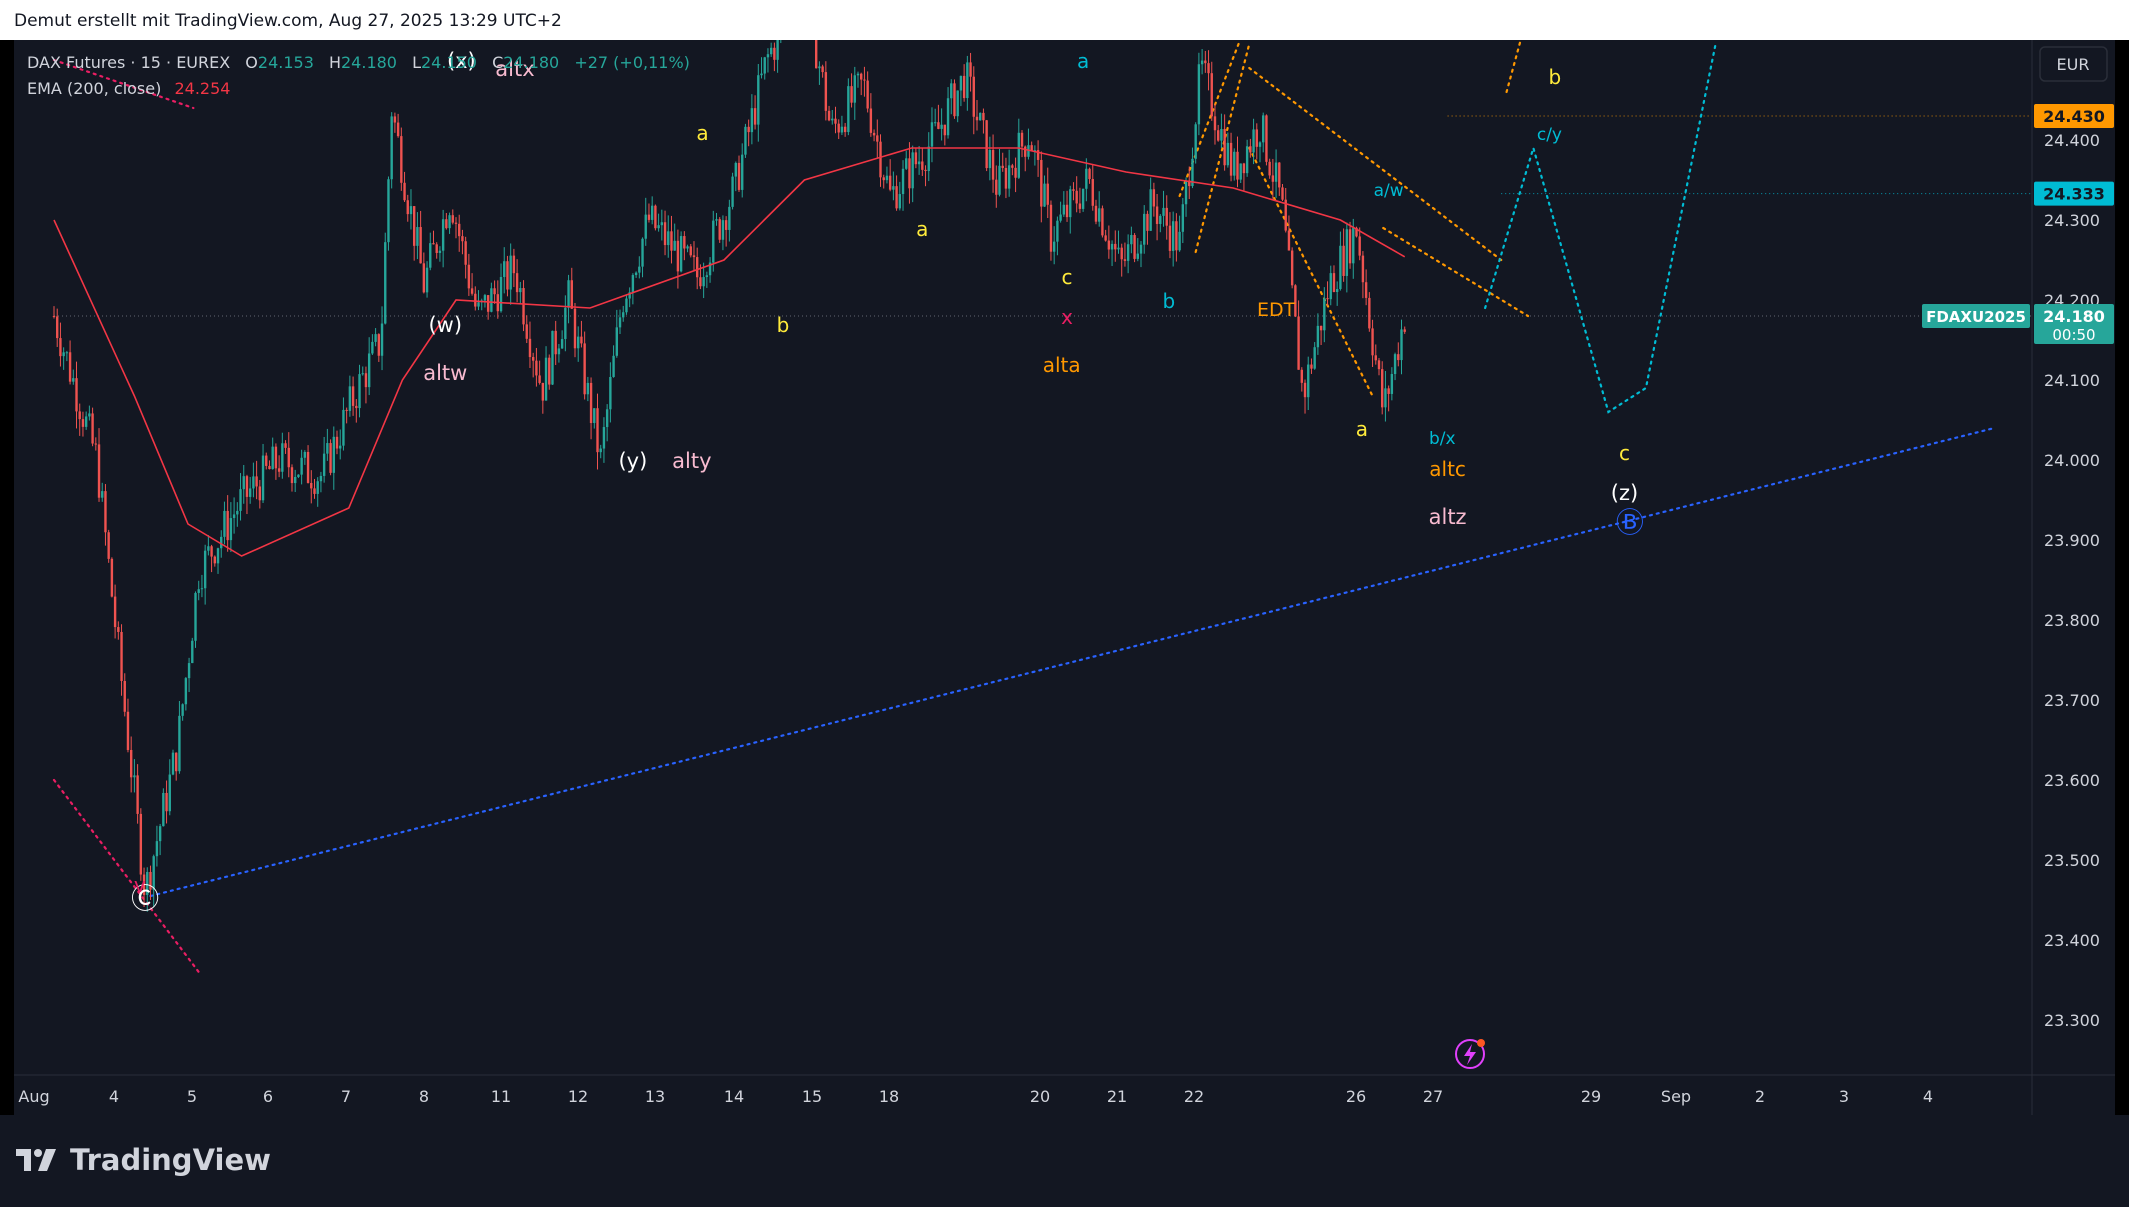 The height and width of the screenshot is (1207, 2129). I want to click on wave-label: c, so click(1624, 453).